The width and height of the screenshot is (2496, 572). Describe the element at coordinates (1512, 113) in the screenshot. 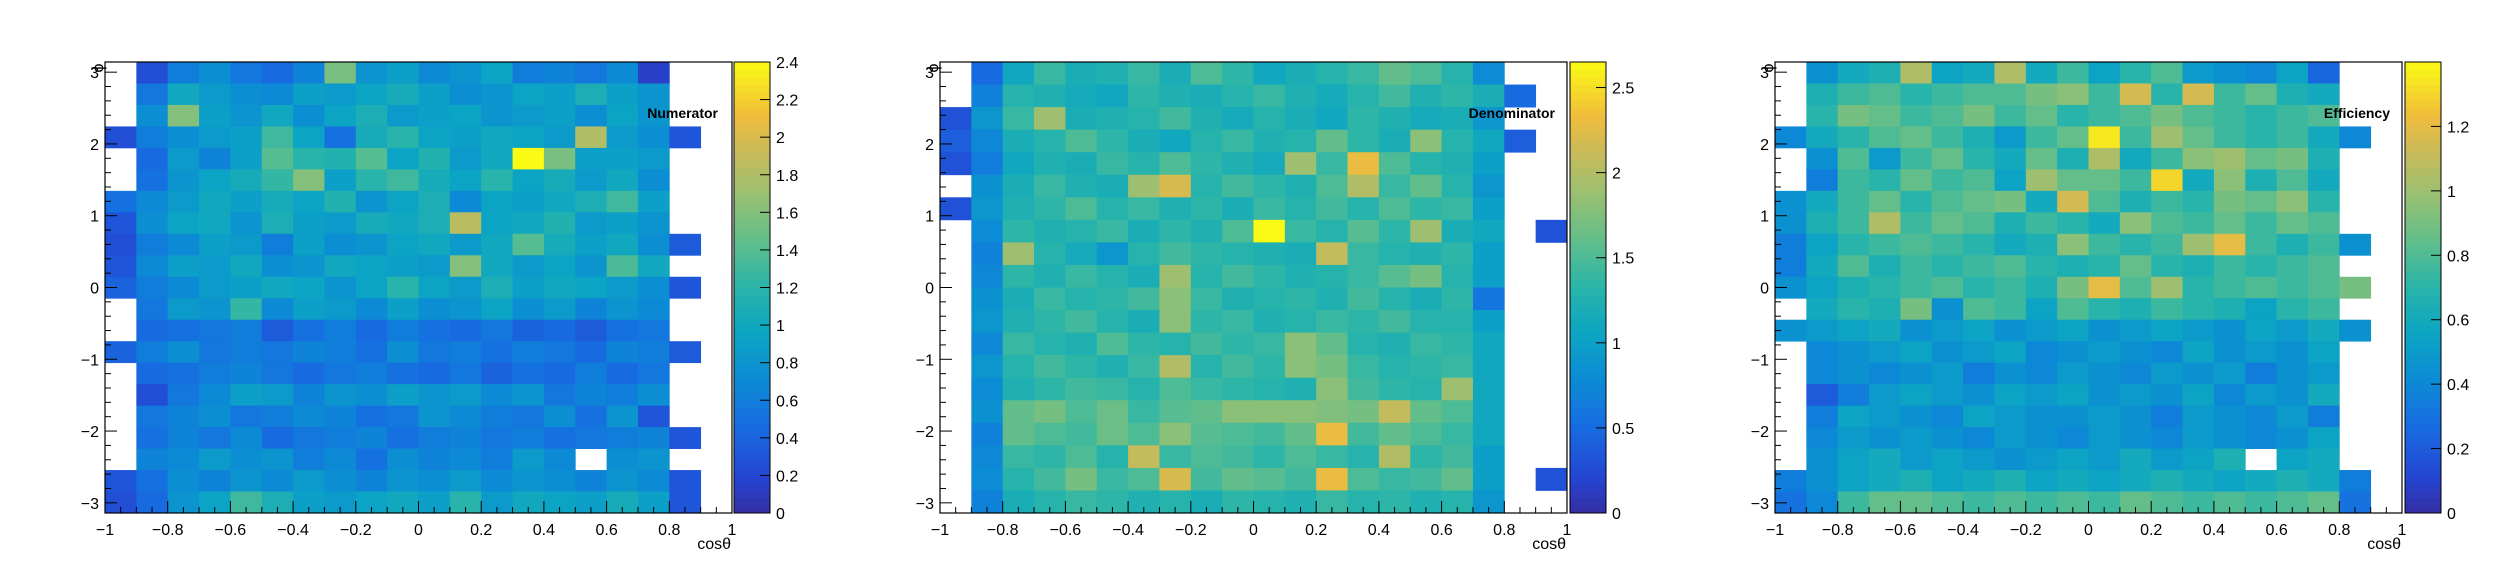

I see `histogram-title: Denominator` at that location.